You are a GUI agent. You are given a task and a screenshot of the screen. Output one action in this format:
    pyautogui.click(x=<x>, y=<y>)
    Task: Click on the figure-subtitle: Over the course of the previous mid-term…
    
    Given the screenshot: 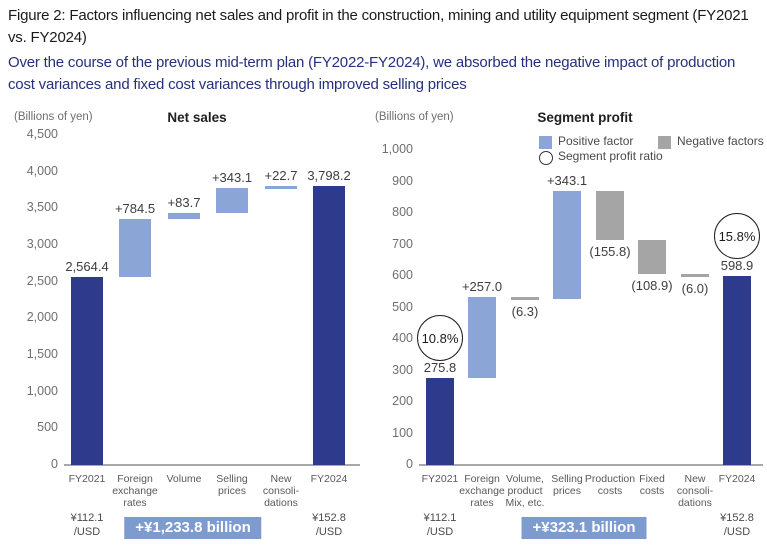 What is the action you would take?
    pyautogui.click(x=372, y=73)
    